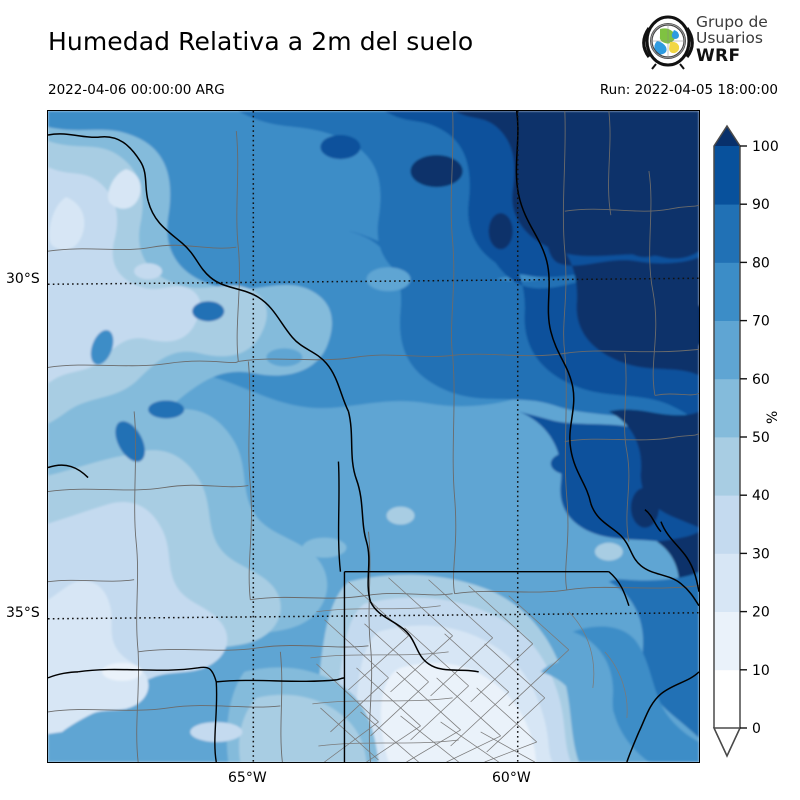 This screenshot has height=800, width=800. I want to click on wrf-user-group-logo: Grupo de Usuarios WRF, so click(716, 43).